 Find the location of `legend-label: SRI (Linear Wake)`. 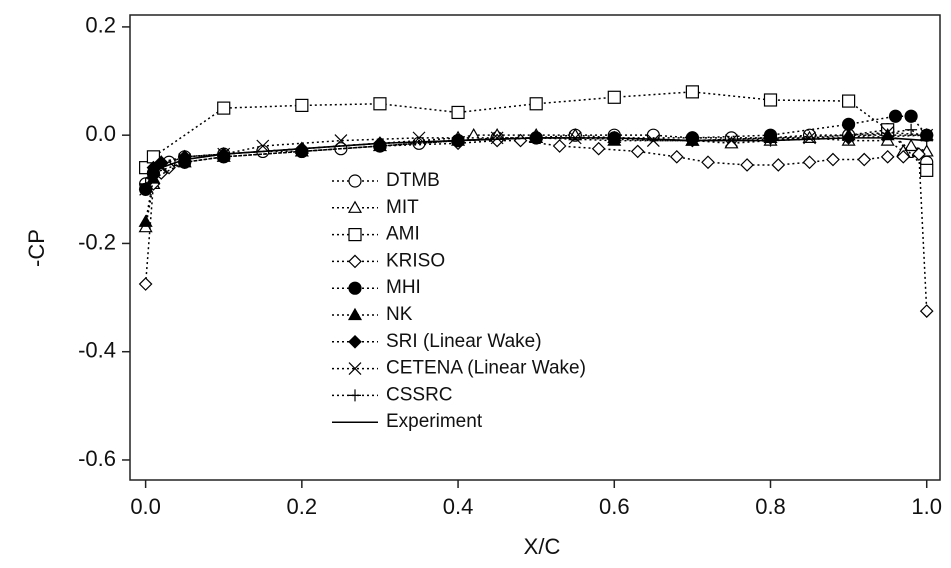

legend-label: SRI (Linear Wake) is located at coordinates (464, 341).